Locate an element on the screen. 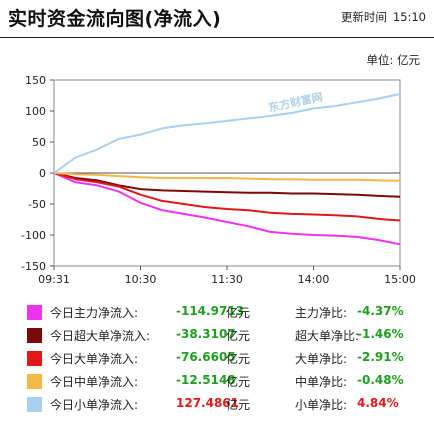 Image resolution: width=434 pixels, height=432 pixels. ratio-value: -0.48% is located at coordinates (380, 380).